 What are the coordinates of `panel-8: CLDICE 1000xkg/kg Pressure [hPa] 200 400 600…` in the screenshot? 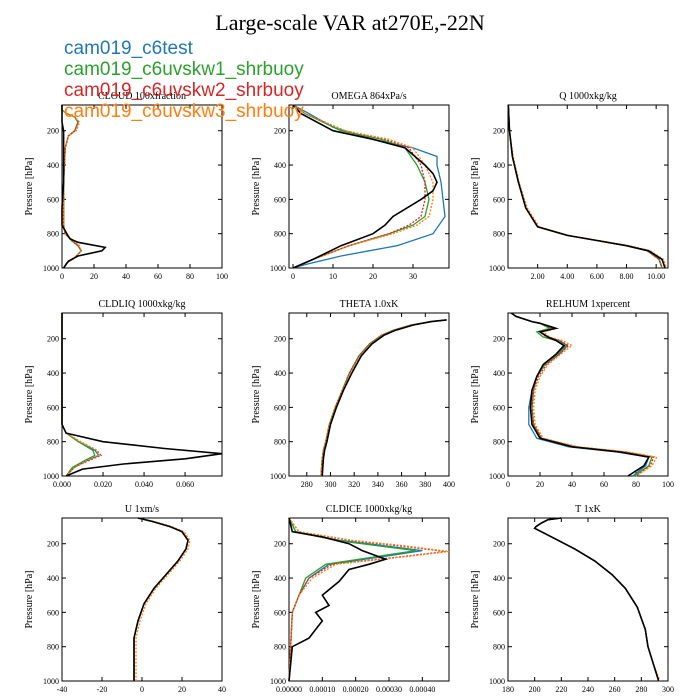 It's located at (350, 599).